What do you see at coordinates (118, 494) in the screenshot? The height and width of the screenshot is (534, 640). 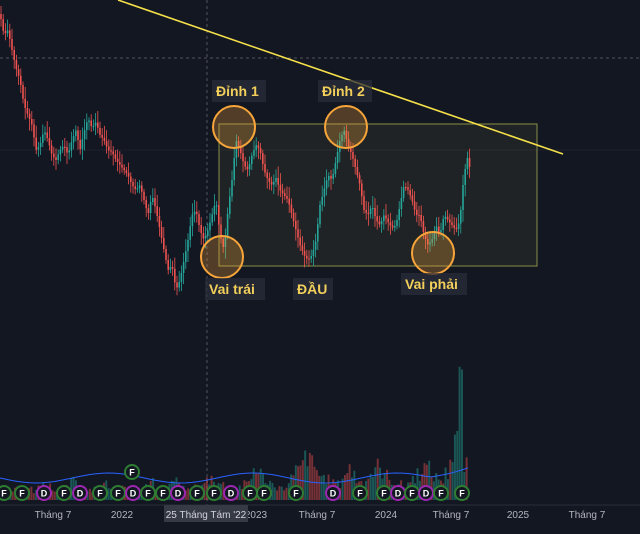 I see `event-marker-label-6: F` at bounding box center [118, 494].